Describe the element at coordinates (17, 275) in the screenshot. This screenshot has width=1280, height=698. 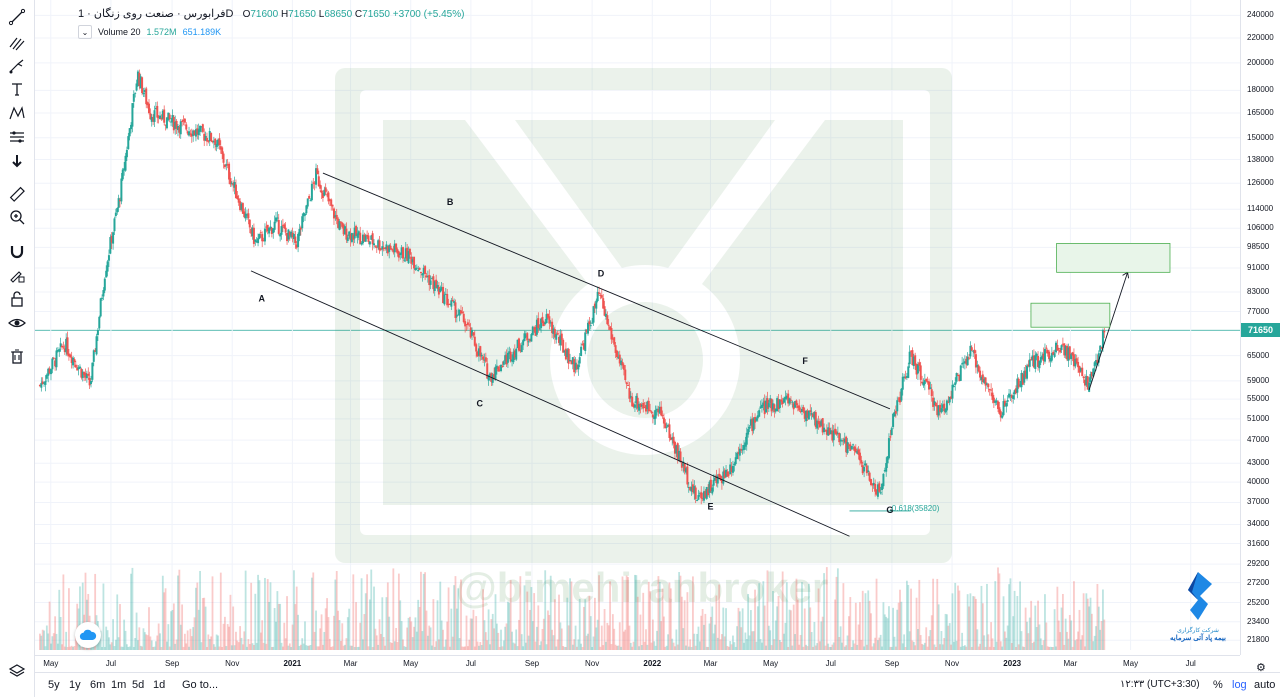
I see `lock-drawing-icon` at that location.